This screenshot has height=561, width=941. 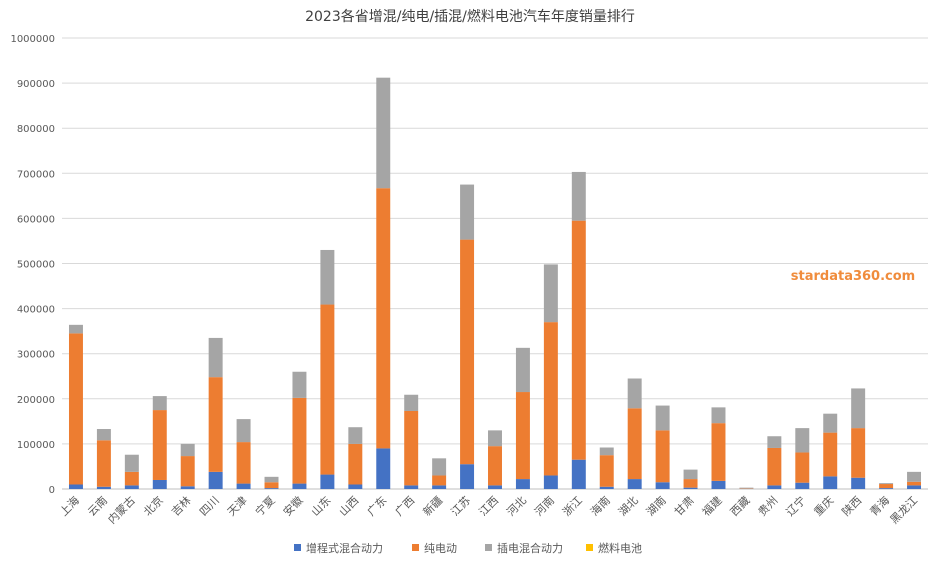 I want to click on x-tick-label: 安徽, so click(x=292, y=505).